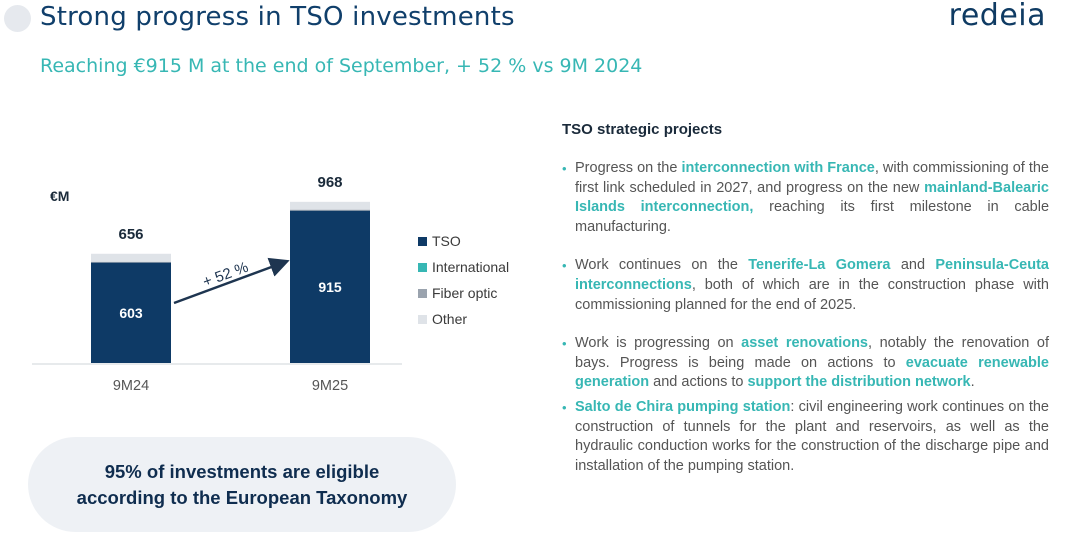 The width and height of the screenshot is (1076, 540). Describe the element at coordinates (277, 17) in the screenshot. I see `page-title: Strong progress in TSO investments` at that location.